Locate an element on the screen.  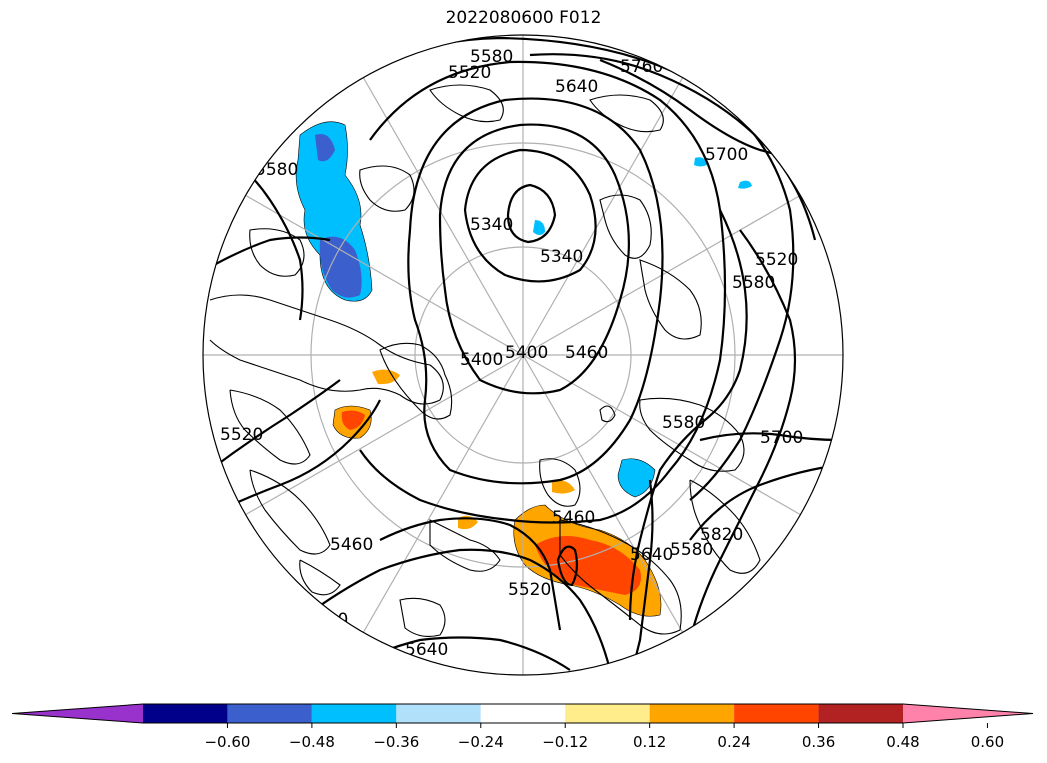
contour-low-center is located at coordinates (531, 213).